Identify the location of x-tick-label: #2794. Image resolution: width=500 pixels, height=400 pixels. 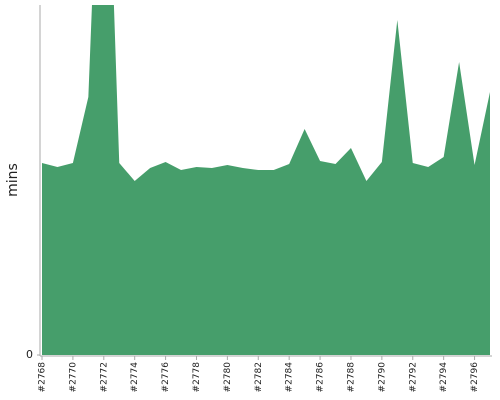
(444, 377).